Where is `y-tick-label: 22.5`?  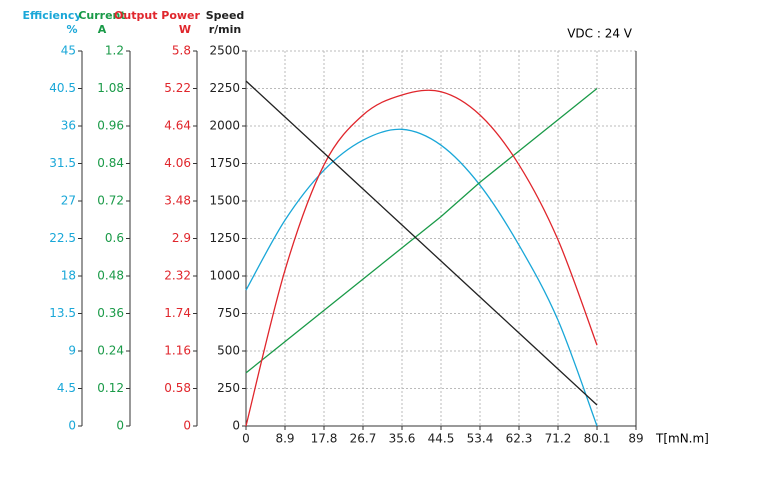
y-tick-label: 22.5 is located at coordinates (62, 238).